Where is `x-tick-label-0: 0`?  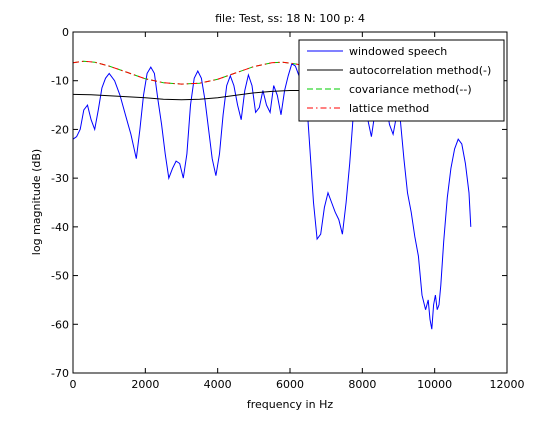
x-tick-label-0: 0 is located at coordinates (73, 384).